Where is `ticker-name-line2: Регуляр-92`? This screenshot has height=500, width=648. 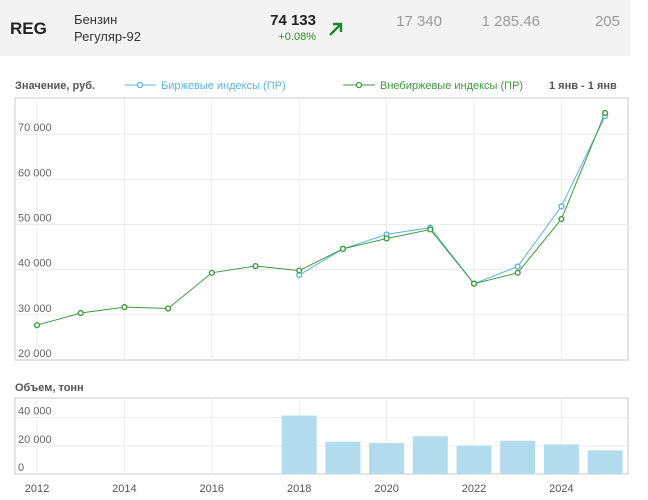
ticker-name-line2: Регуляр-92 is located at coordinates (107, 36).